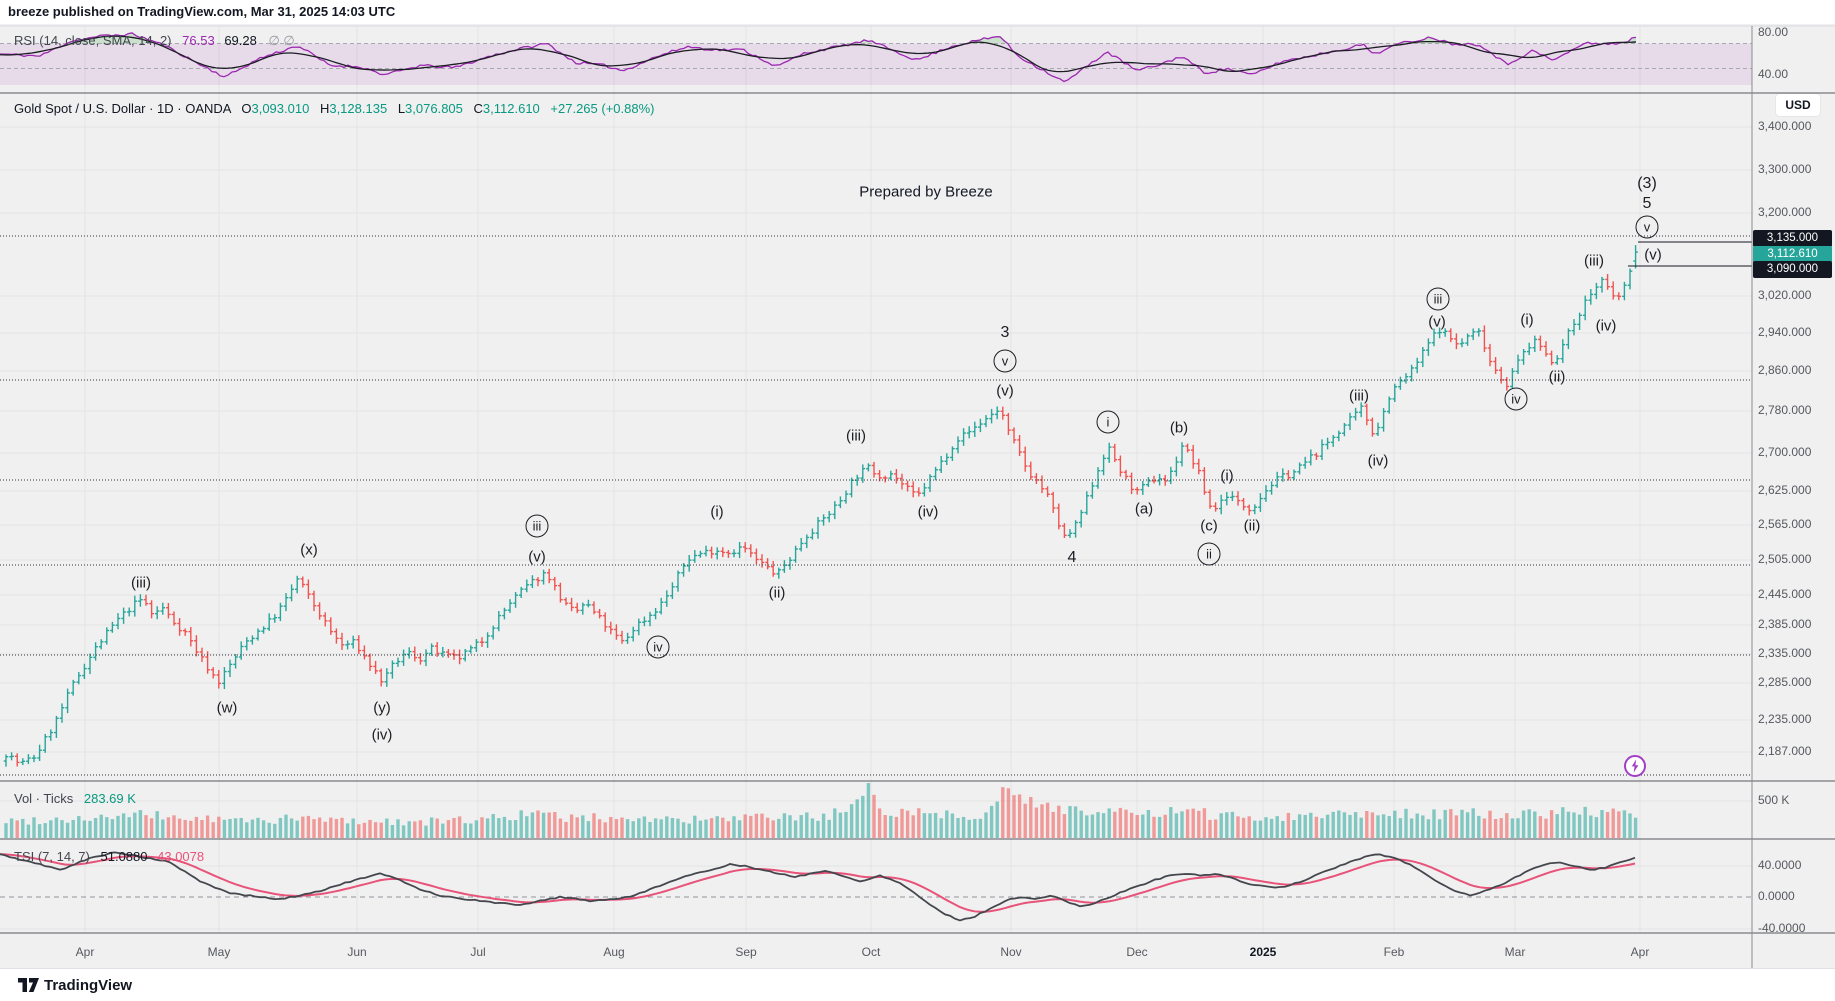  Describe the element at coordinates (511, 108) in the screenshot. I see `close-value: 3,112.610` at that location.